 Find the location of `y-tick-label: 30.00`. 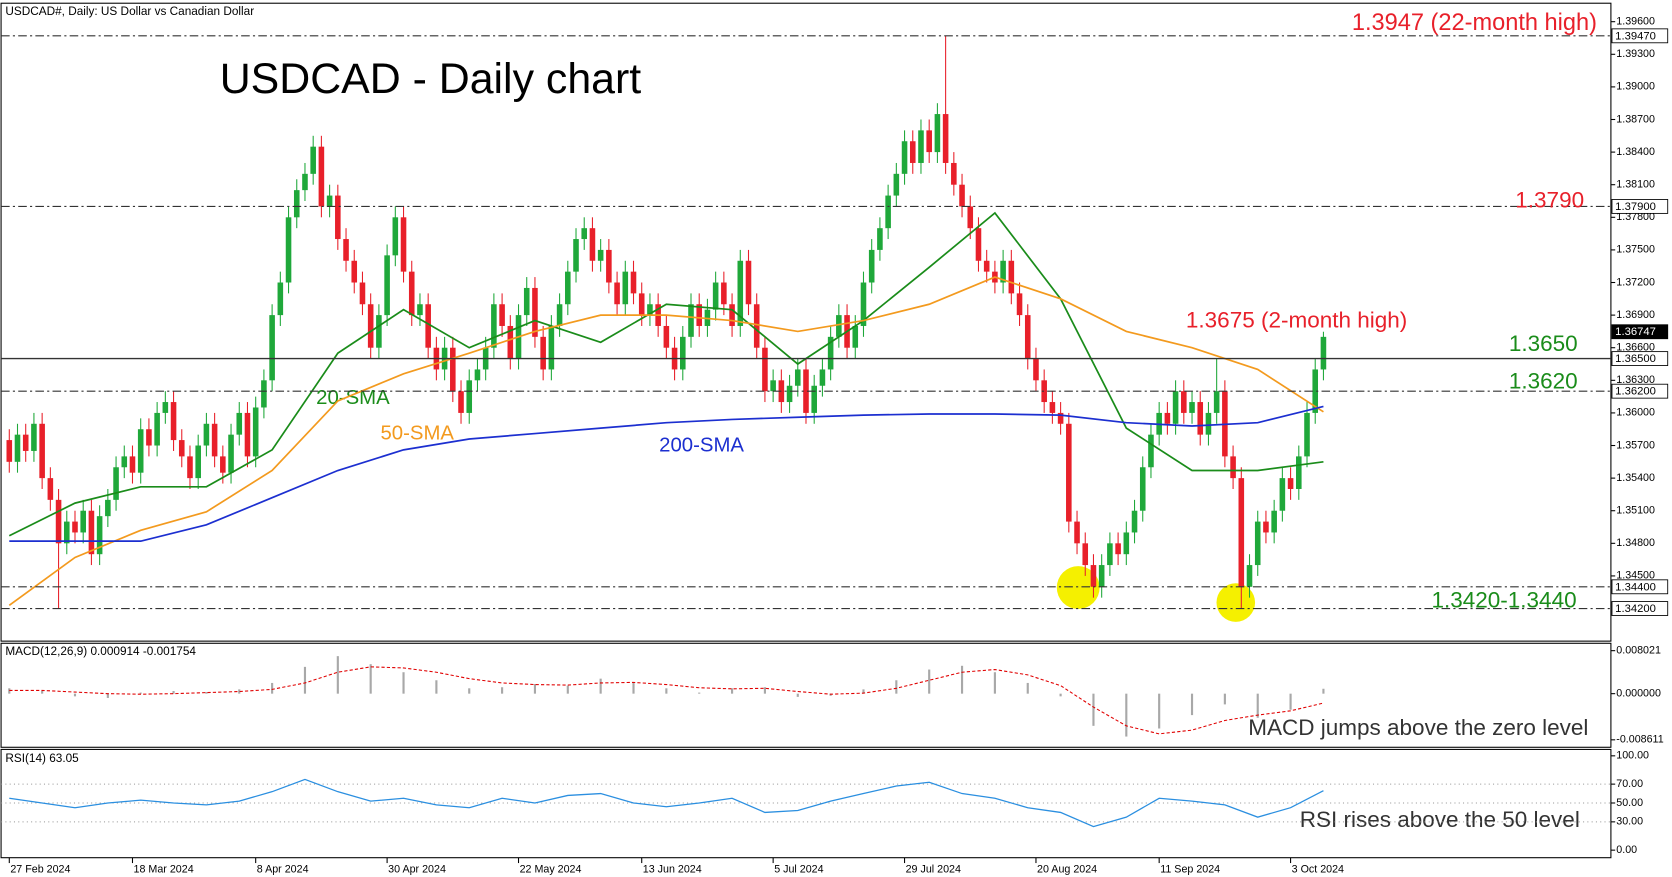

y-tick-label: 30.00 is located at coordinates (1629, 822).